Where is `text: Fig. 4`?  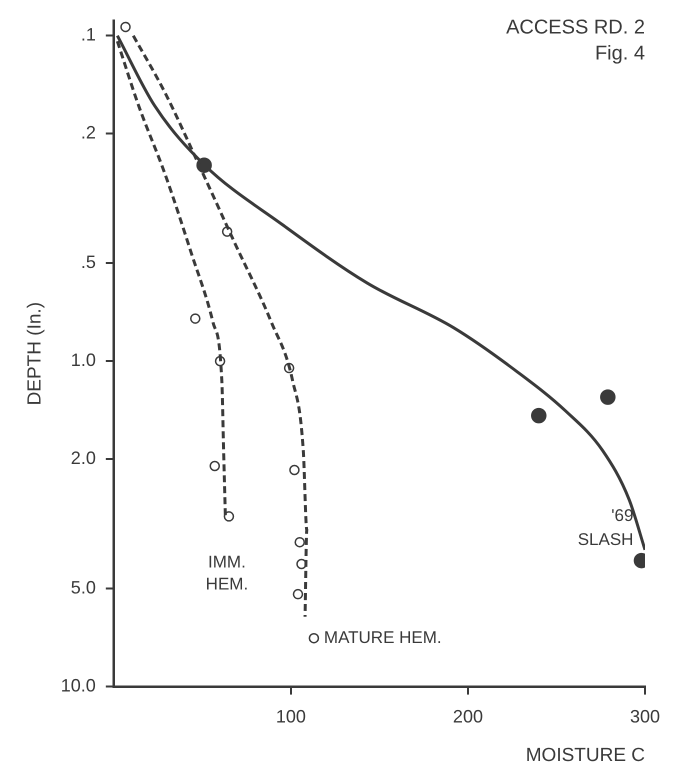 text: Fig. 4 is located at coordinates (619, 53).